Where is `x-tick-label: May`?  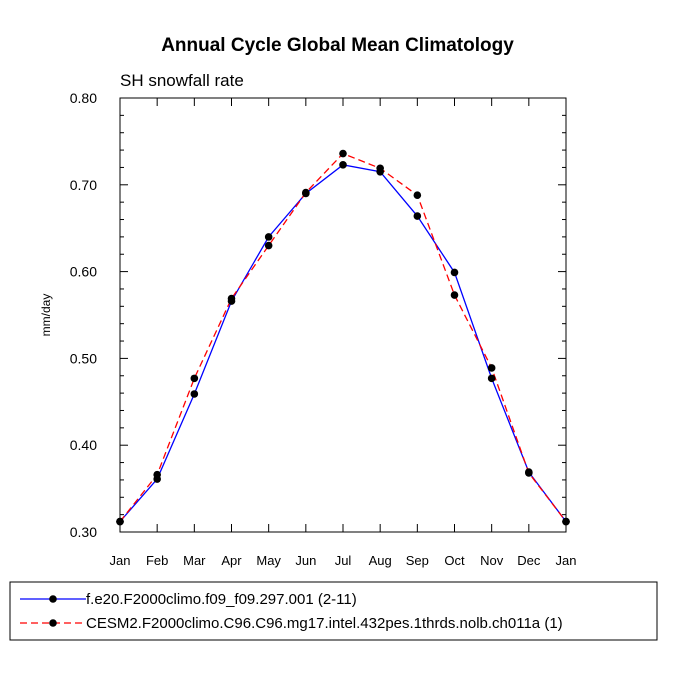 x-tick-label: May is located at coordinates (268, 560).